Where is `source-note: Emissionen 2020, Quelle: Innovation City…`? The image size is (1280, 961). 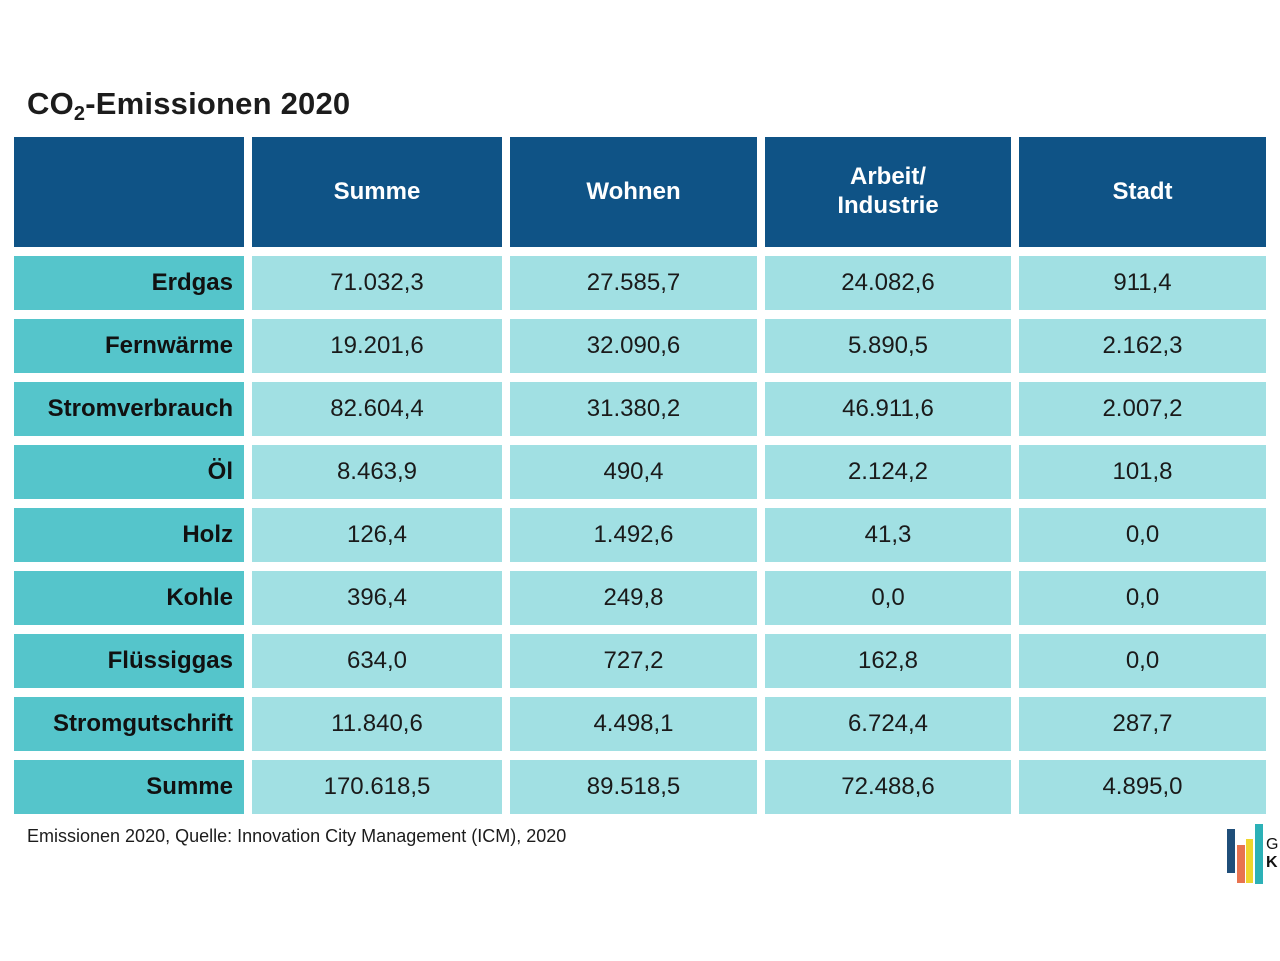 source-note: Emissionen 2020, Quelle: Innovation City… is located at coordinates (297, 836).